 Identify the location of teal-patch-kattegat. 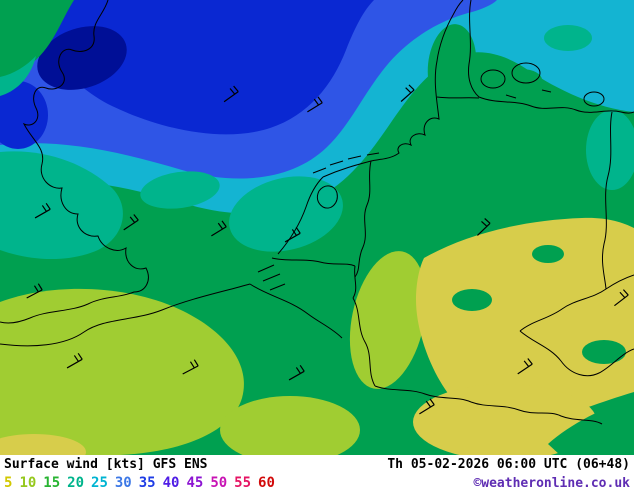
(568, 38).